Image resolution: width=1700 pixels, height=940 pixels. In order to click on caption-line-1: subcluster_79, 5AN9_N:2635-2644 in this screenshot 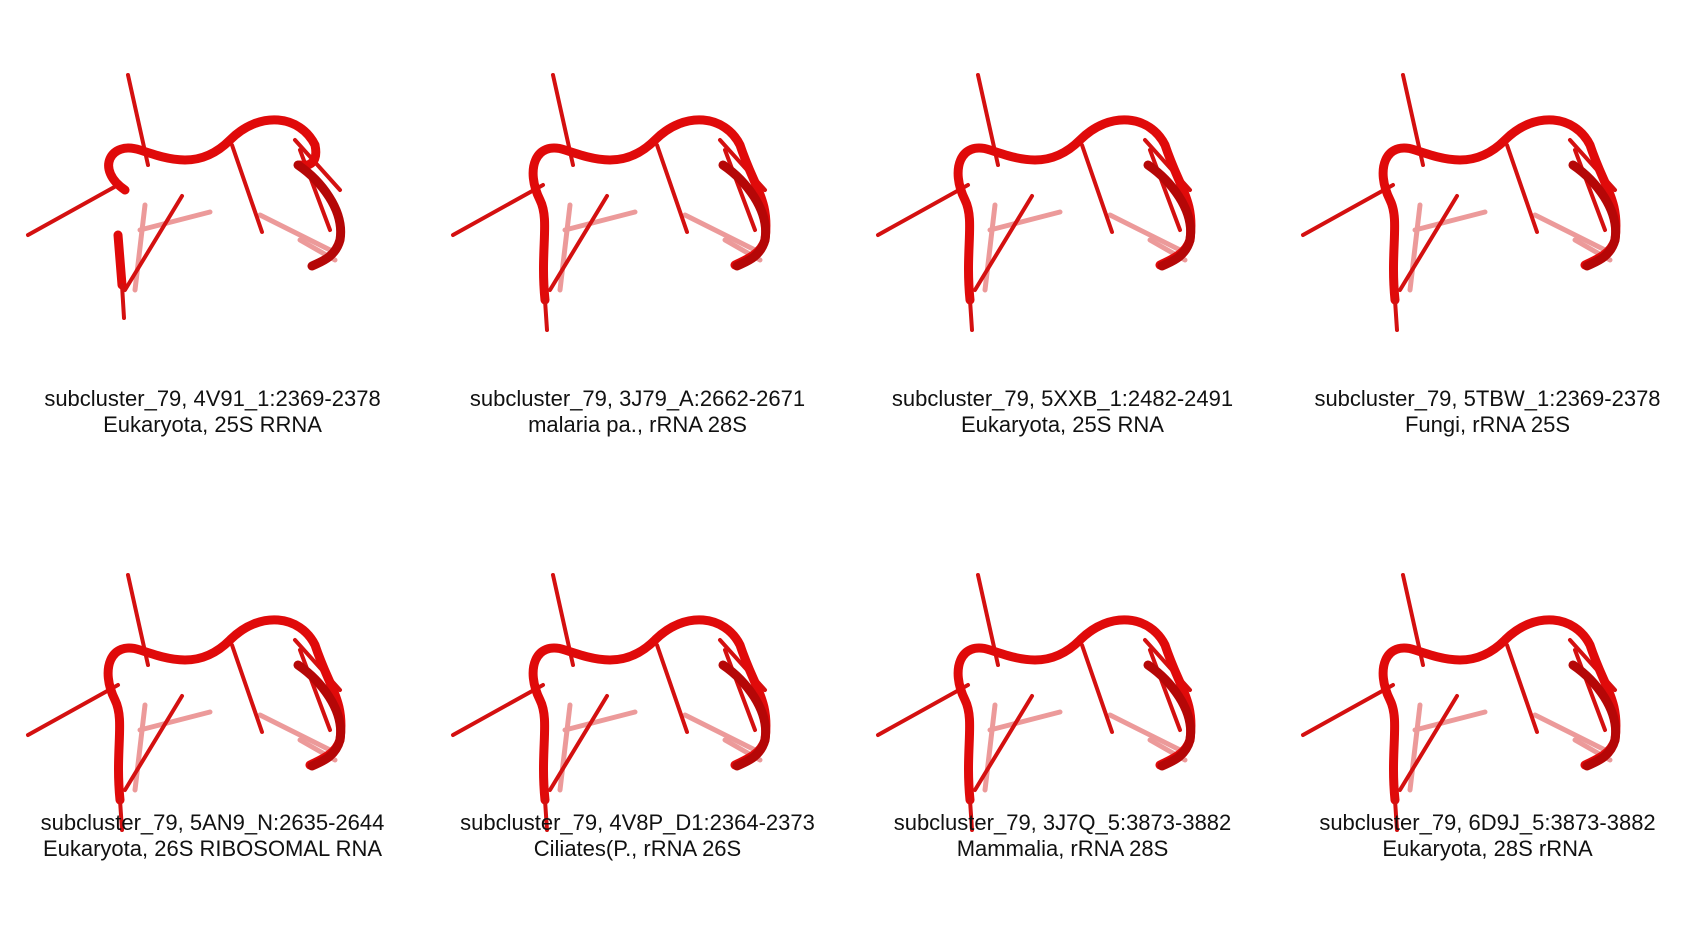, I will do `click(212, 822)`.